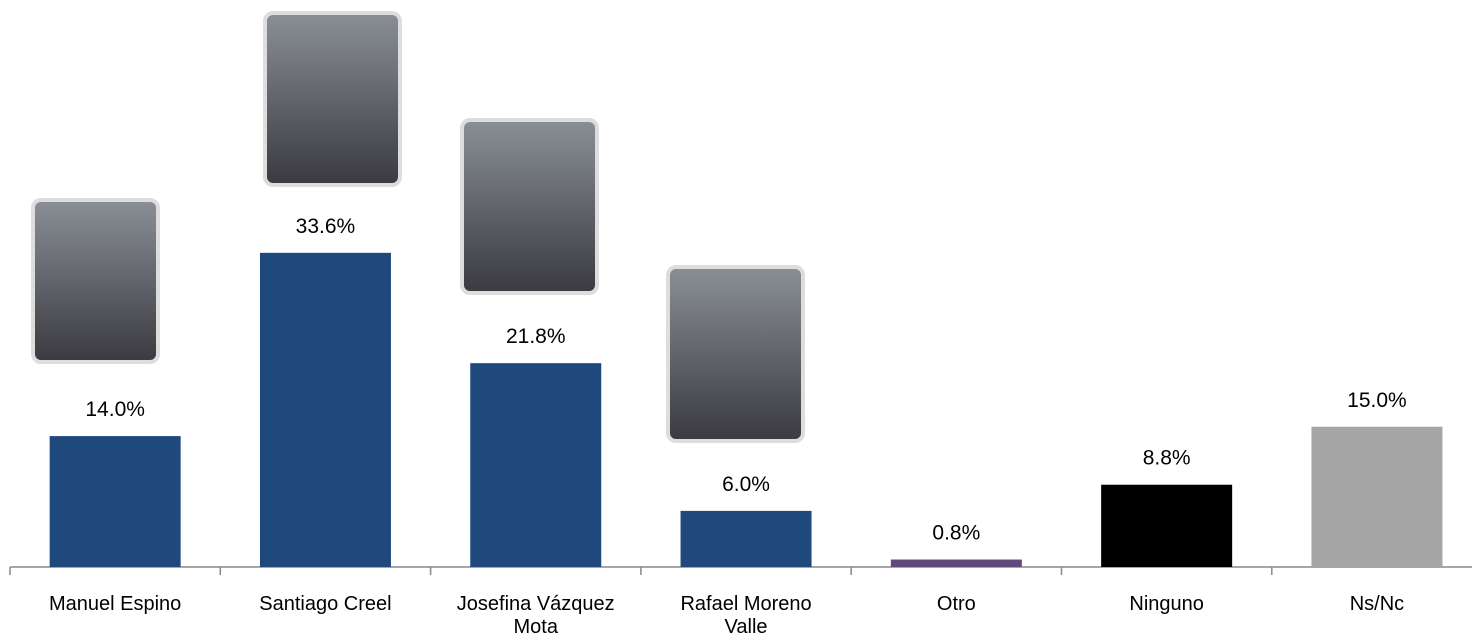 The image size is (1472, 643). Describe the element at coordinates (326, 226) in the screenshot. I see `data-label: 33.6%` at that location.